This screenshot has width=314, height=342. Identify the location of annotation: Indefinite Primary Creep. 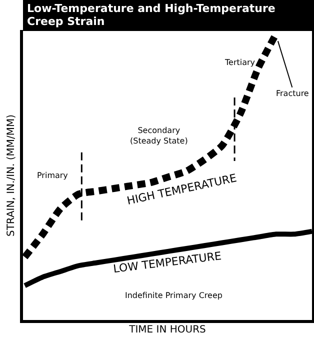
(173, 295).